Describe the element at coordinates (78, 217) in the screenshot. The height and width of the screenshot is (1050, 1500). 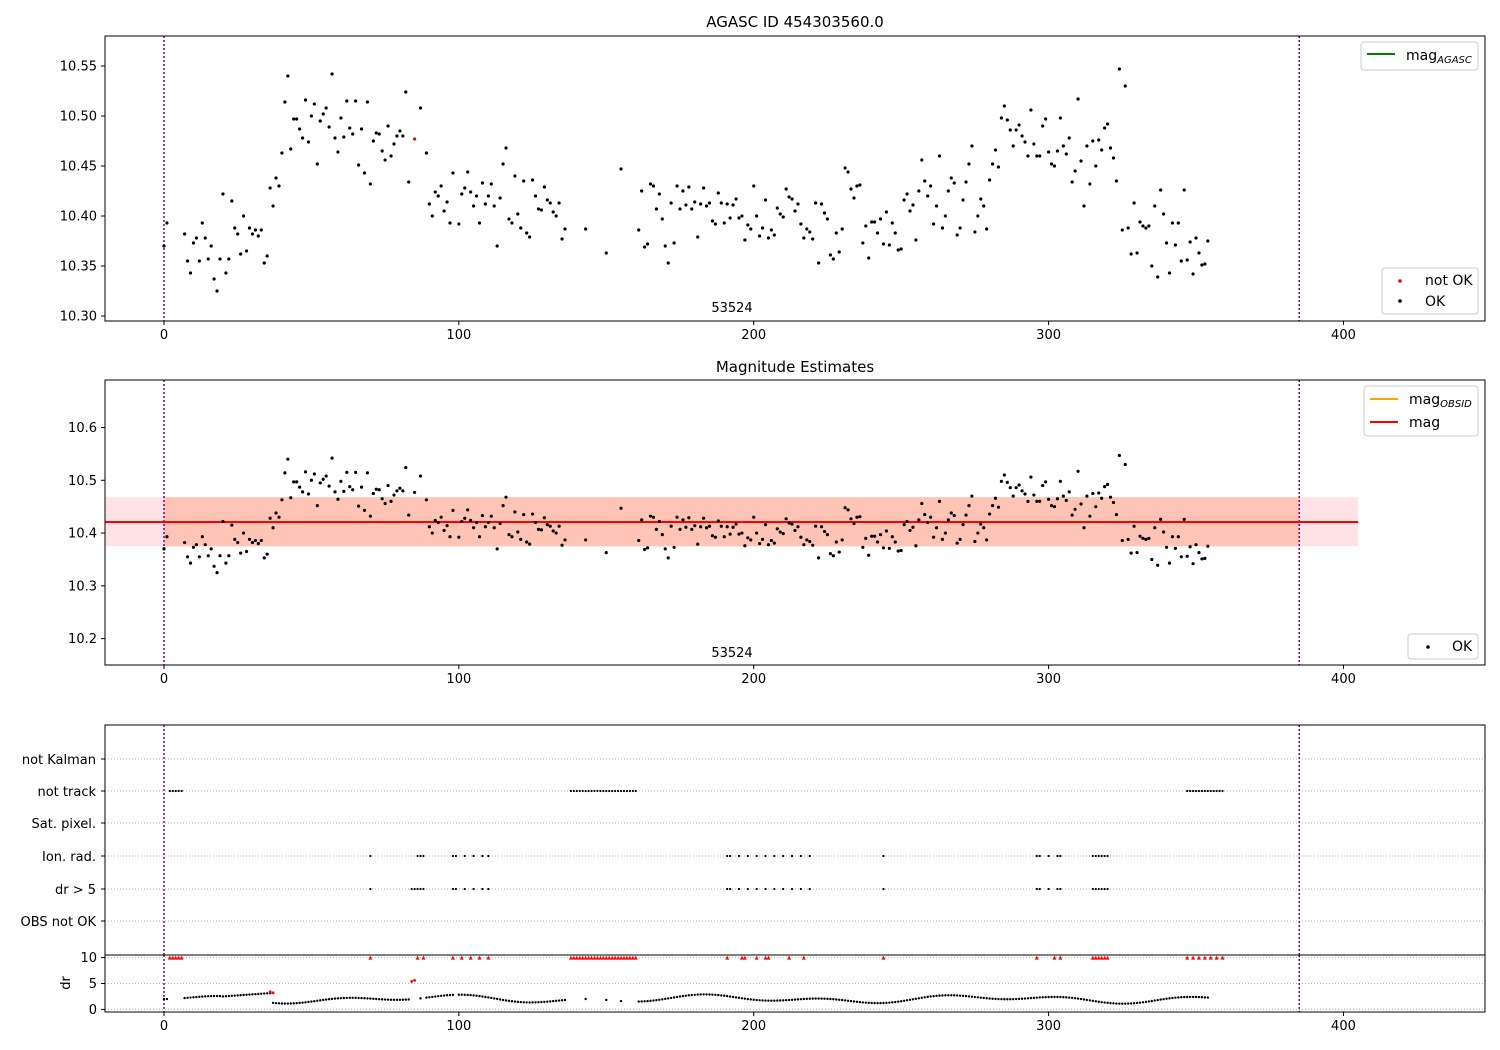
I see `ytick-label: 10.40` at that location.